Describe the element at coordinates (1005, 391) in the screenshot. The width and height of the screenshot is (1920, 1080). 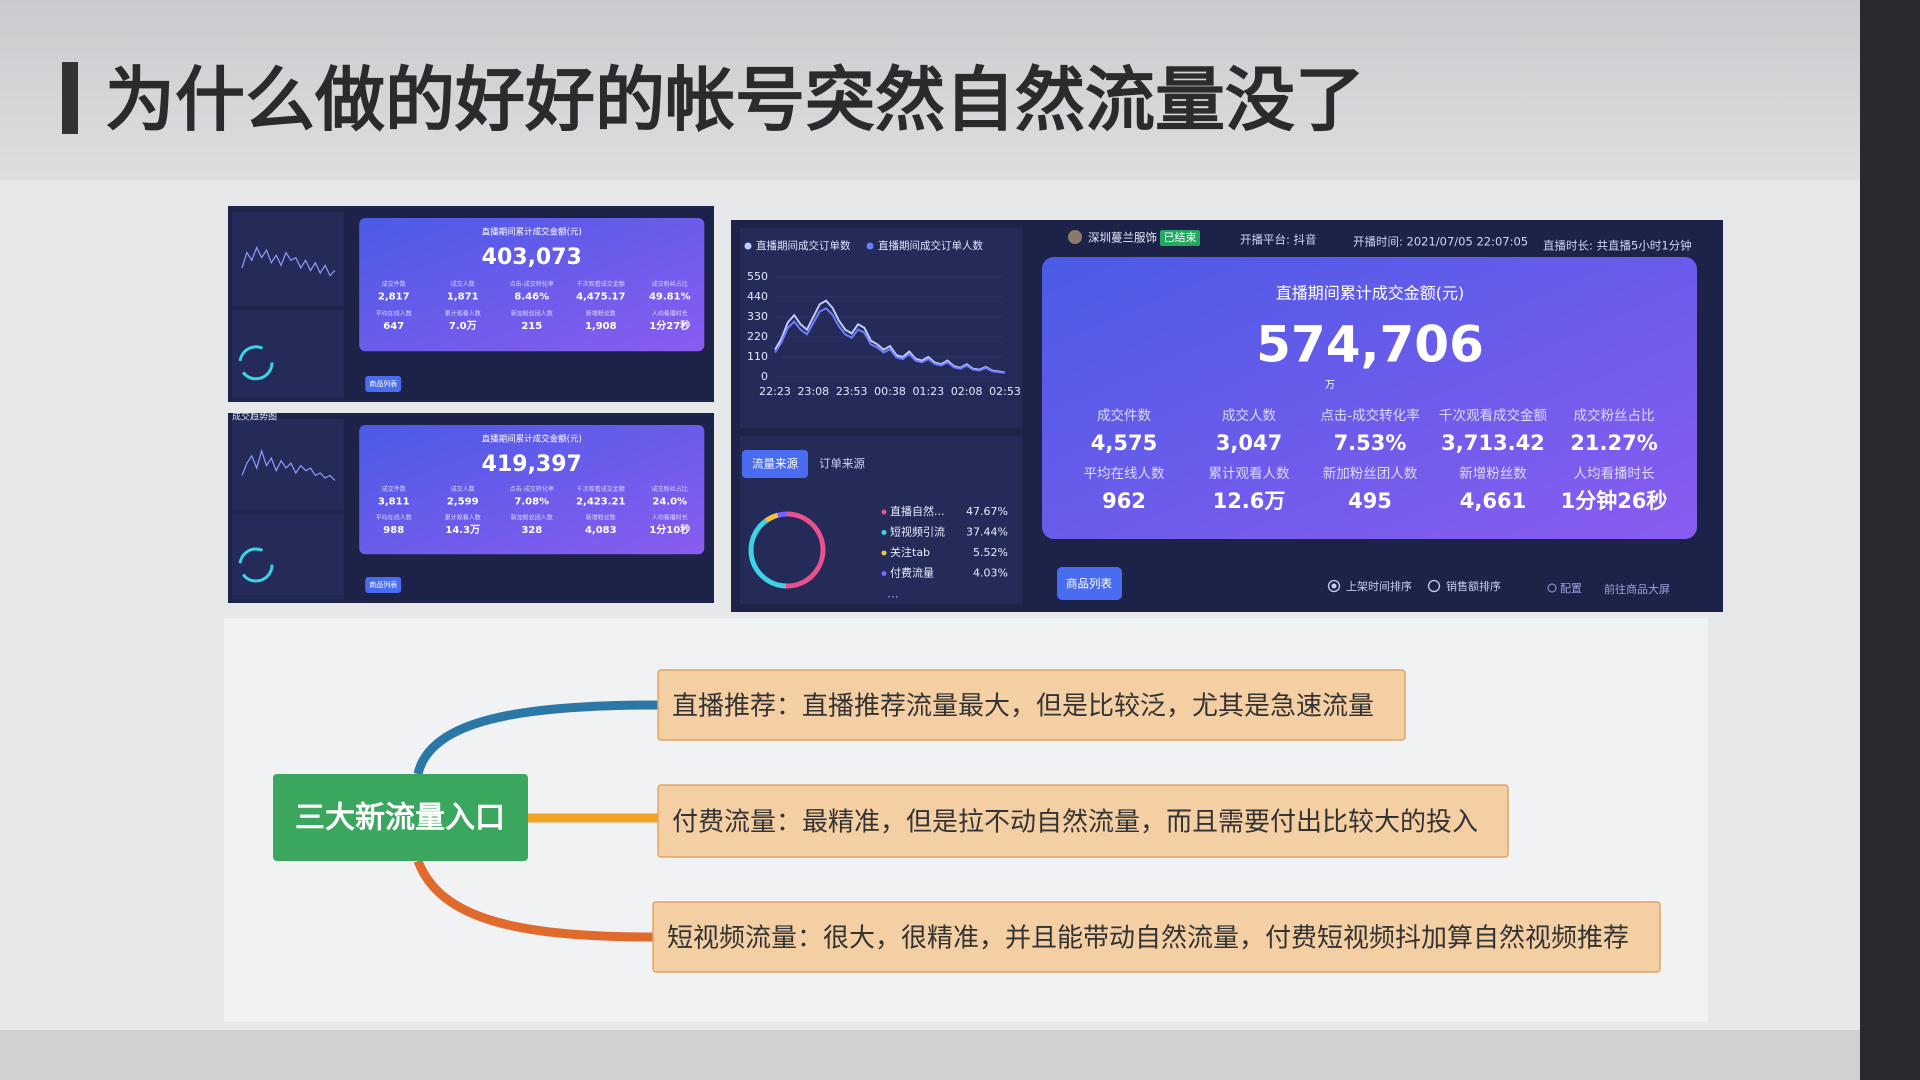
I see `x-tick-label: 02:53` at that location.